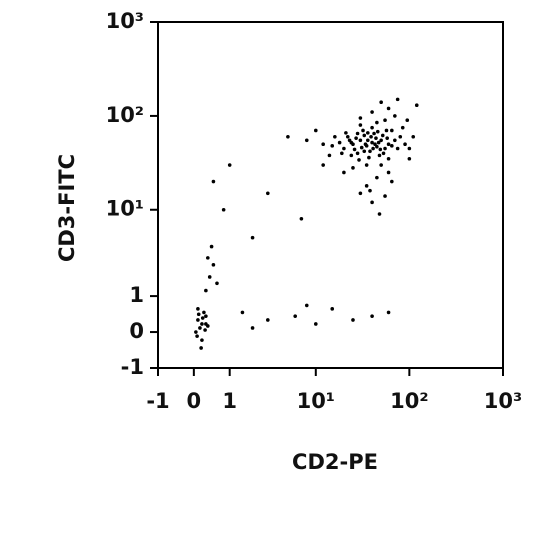  I want to click on y-tick-label: 10¹, so click(125, 209).